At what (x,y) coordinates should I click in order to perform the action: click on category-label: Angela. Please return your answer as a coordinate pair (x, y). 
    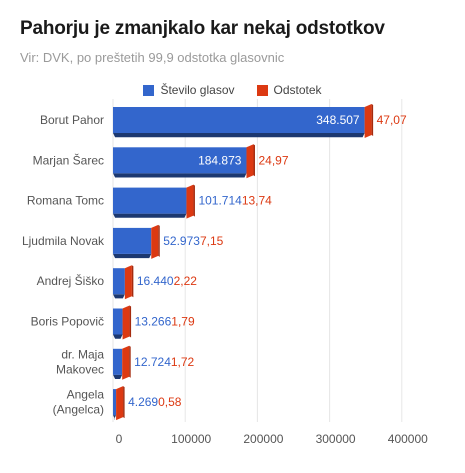
    Looking at the image, I should click on (86, 395).